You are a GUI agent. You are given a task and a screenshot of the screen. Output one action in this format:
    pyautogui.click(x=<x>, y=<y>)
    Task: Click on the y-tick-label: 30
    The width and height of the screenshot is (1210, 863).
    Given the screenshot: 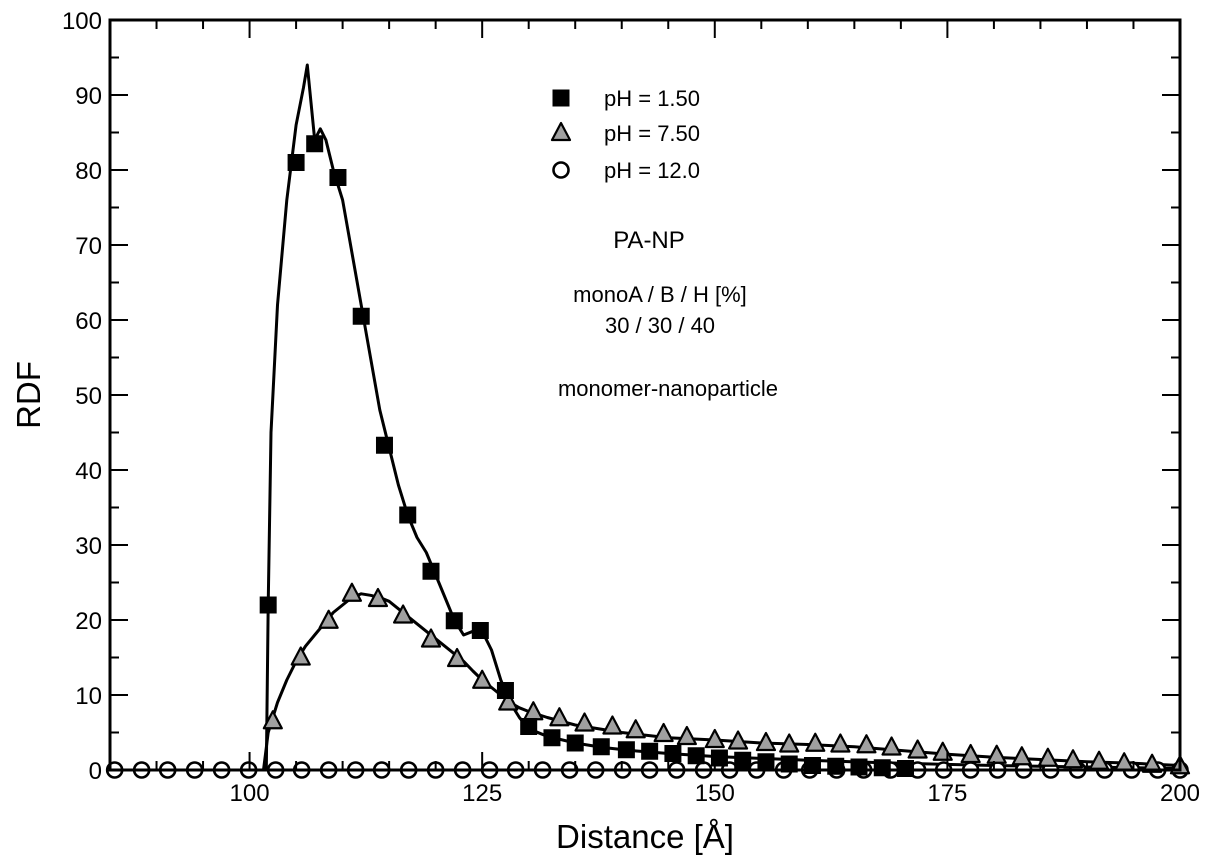 What is the action you would take?
    pyautogui.click(x=88, y=546)
    